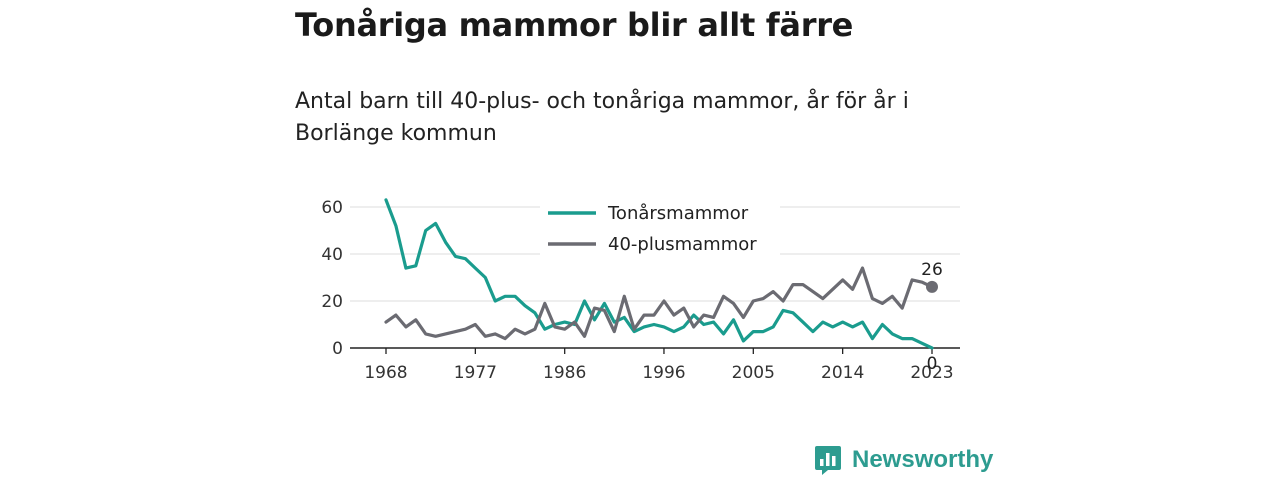  I want to click on x-tick-label: 2023, so click(931, 373).